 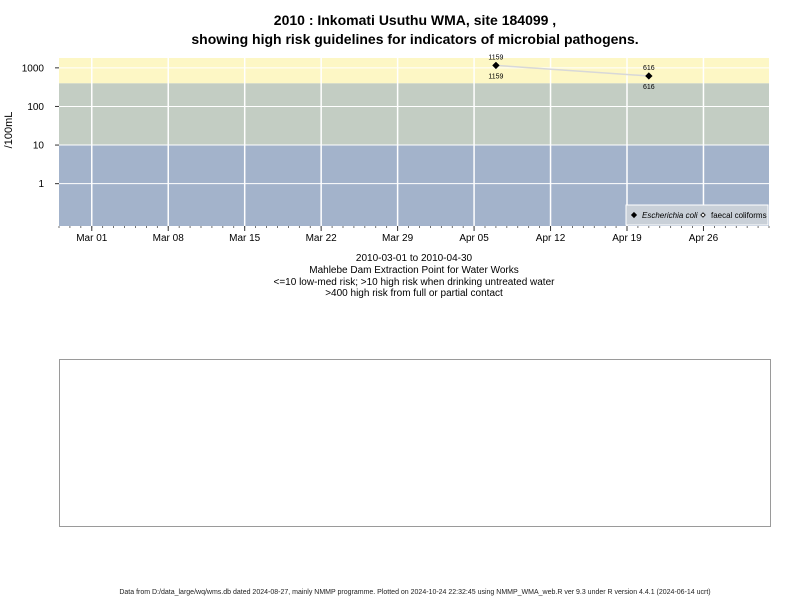 I want to click on legend-label-escherichia-coli: Escherichia coli, so click(x=670, y=215).